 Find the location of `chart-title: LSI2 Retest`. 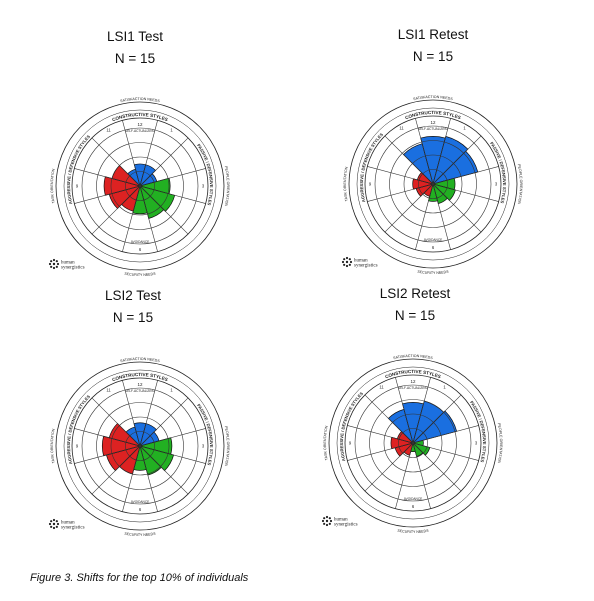

chart-title: LSI2 Retest is located at coordinates (415, 293).